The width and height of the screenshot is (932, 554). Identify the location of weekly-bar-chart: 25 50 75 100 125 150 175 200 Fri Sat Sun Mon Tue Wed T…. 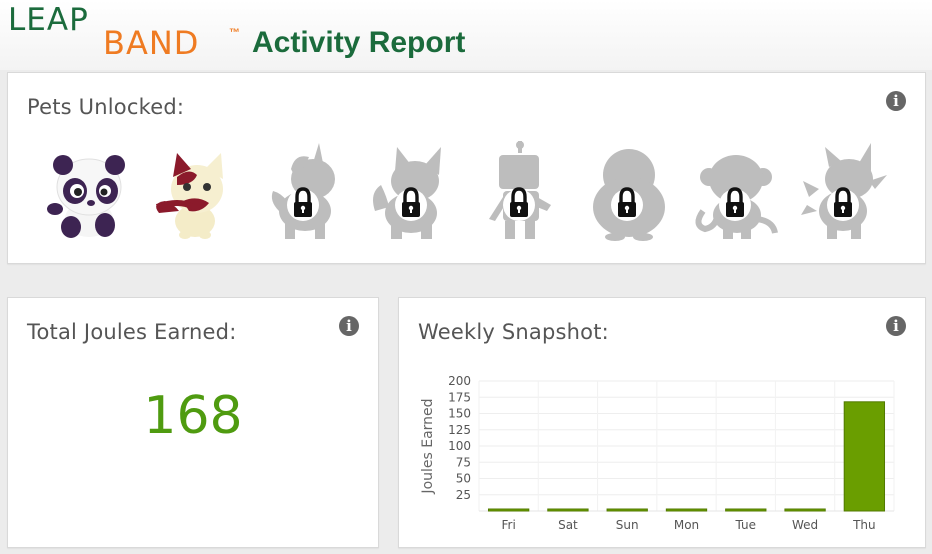
(657, 453).